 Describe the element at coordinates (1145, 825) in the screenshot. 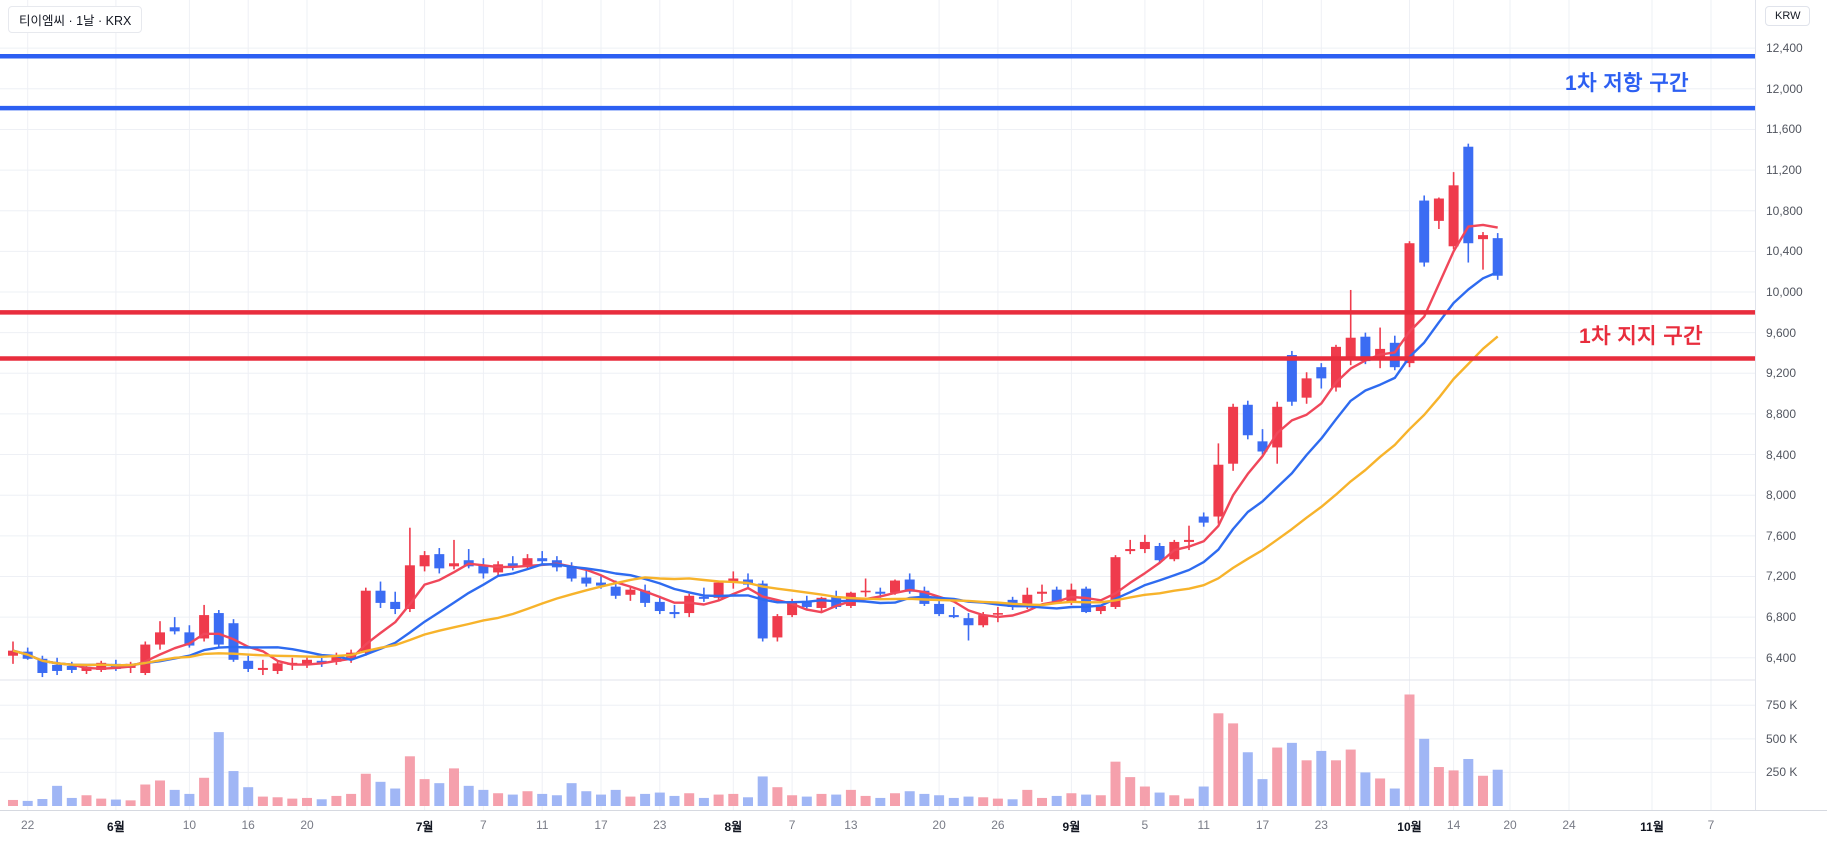

I see `time-tick-label: 5` at that location.